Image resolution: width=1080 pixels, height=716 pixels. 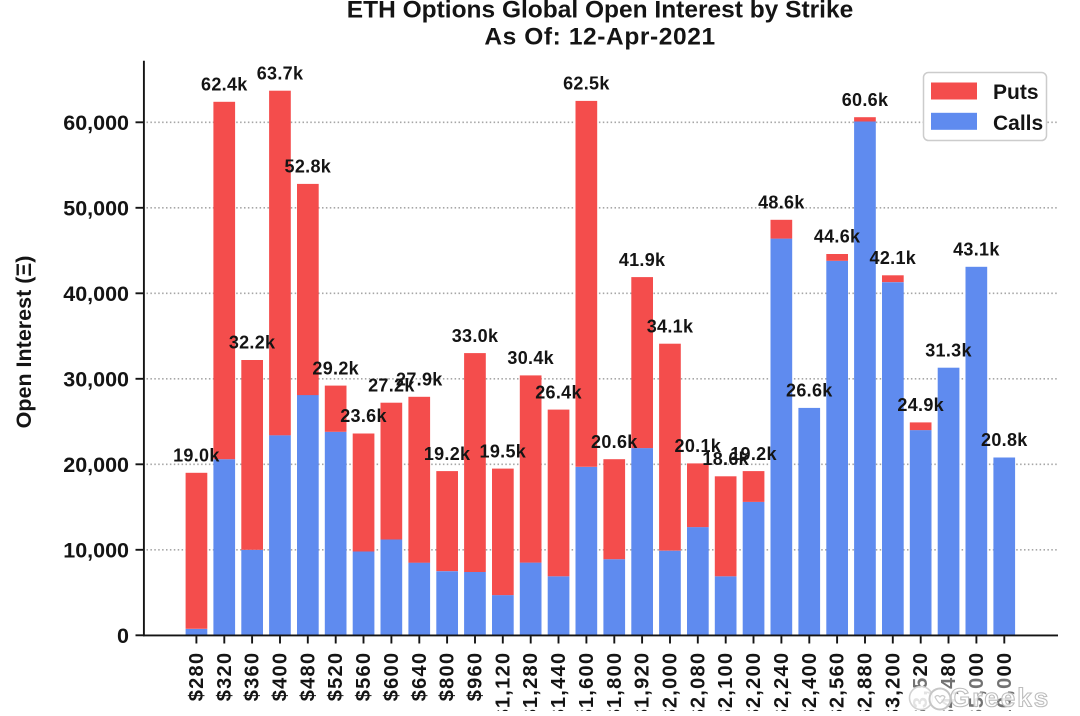 What do you see at coordinates (196, 456) in the screenshot?
I see `svg-text: 19.0k` at bounding box center [196, 456].